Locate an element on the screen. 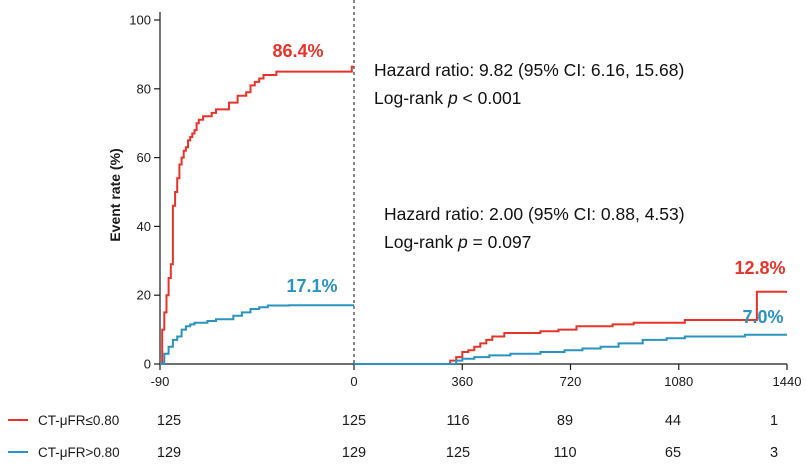 The width and height of the screenshot is (806, 466). risk-value: 116 is located at coordinates (457, 421).